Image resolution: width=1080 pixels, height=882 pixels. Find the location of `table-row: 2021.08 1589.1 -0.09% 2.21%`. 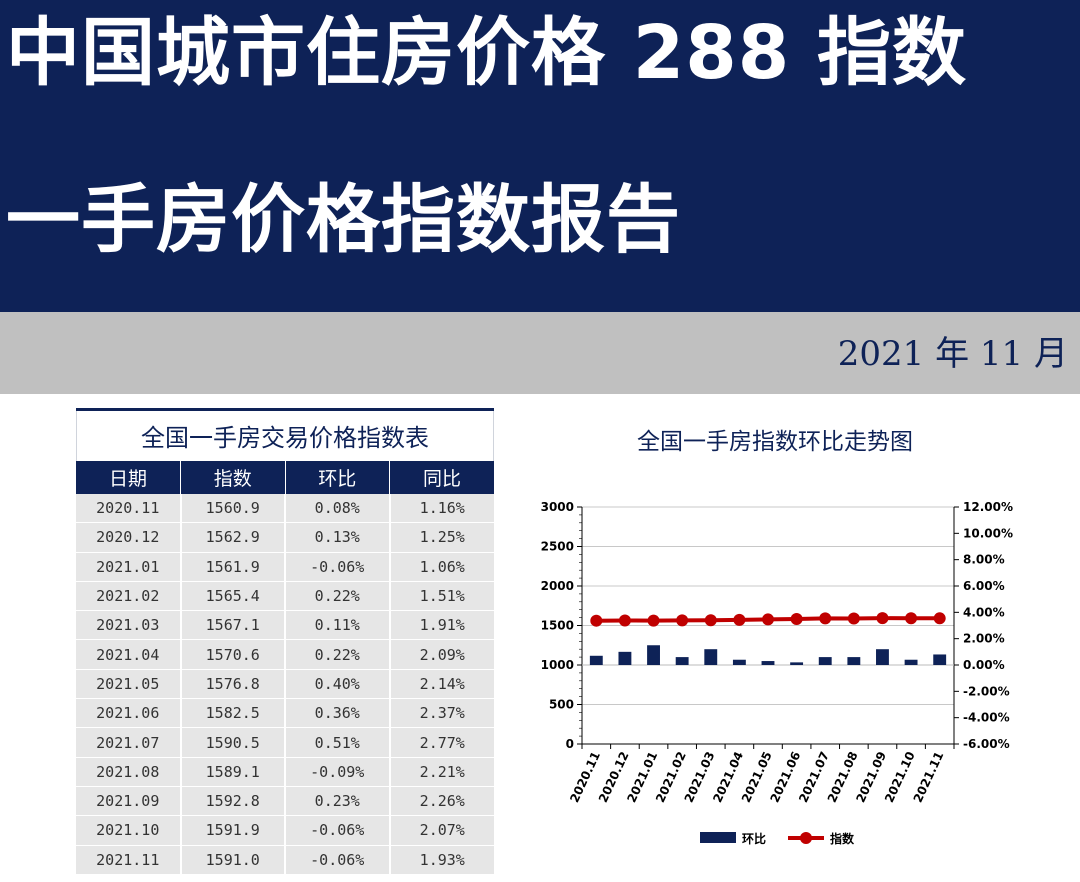

table-row: 2021.08 1589.1 -0.09% 2.21% is located at coordinates (285, 772).